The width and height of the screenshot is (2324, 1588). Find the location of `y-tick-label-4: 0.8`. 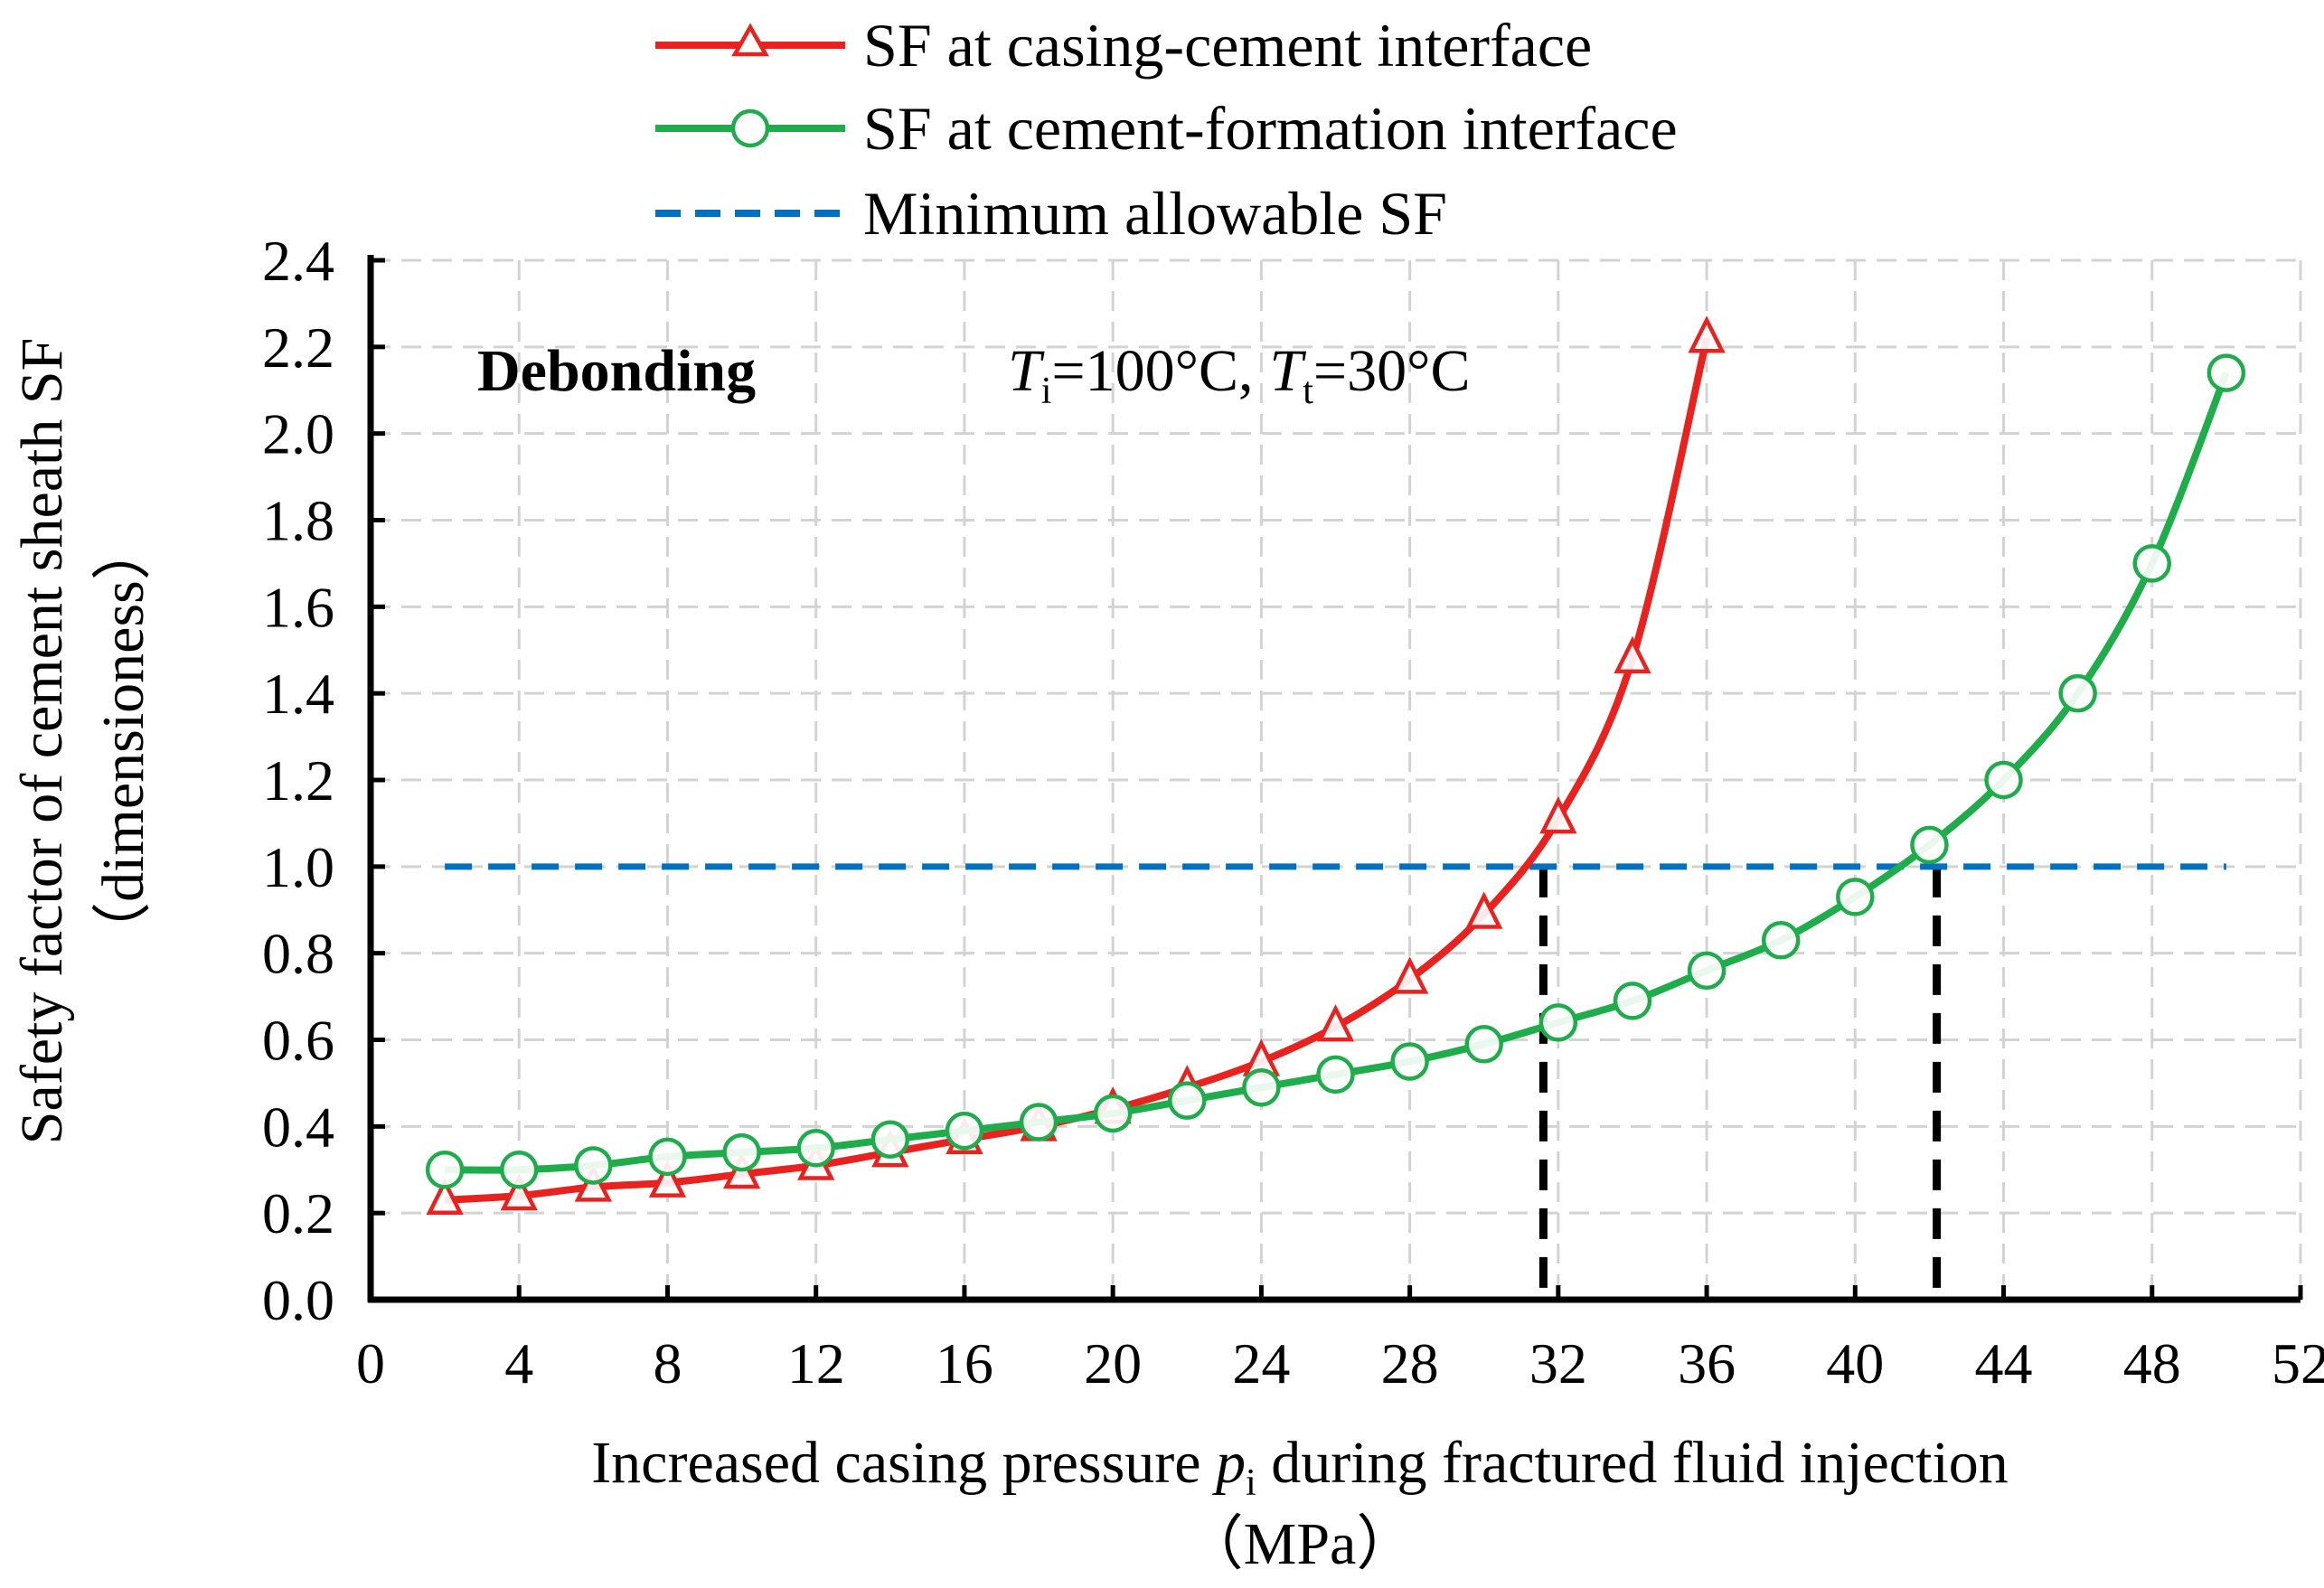

y-tick-label-4: 0.8 is located at coordinates (298, 954).